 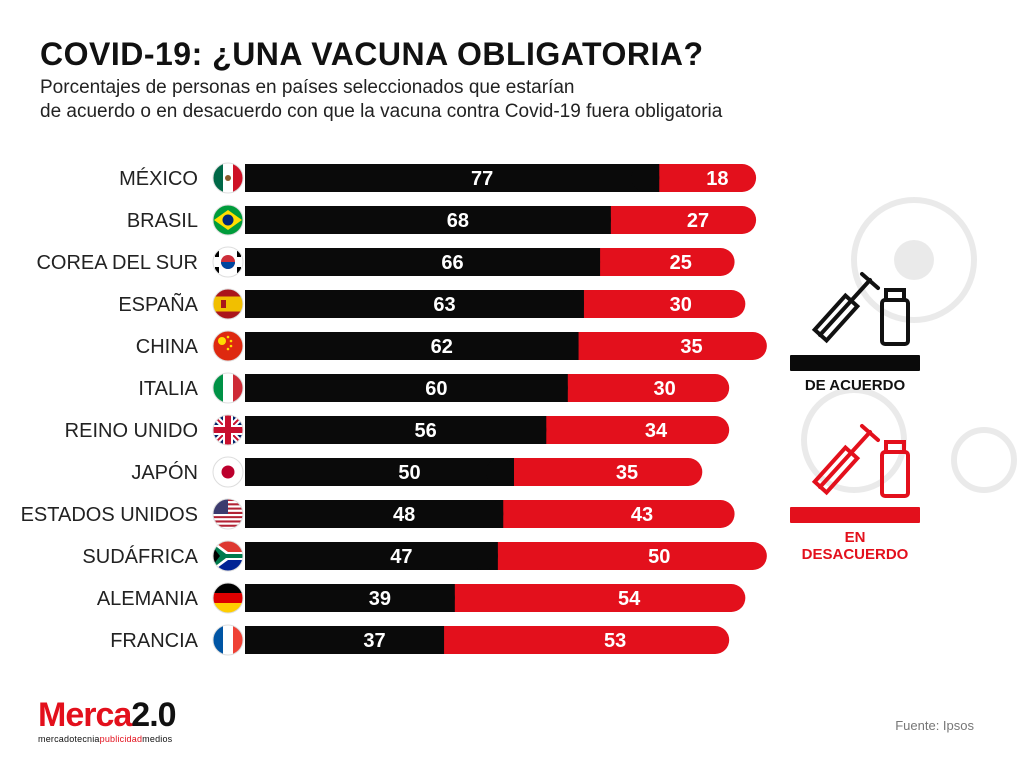 I want to click on value-label-agree: 48, so click(x=404, y=515).